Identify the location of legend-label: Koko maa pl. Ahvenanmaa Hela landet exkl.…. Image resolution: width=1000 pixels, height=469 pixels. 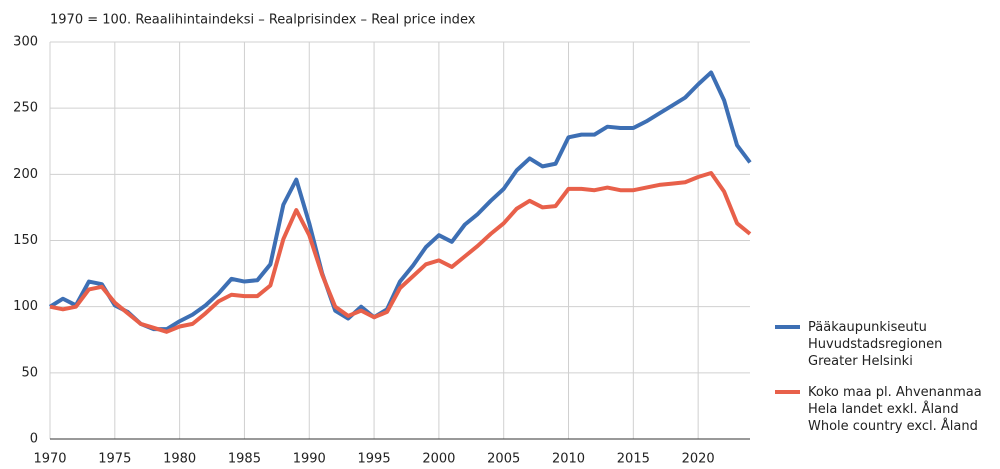
(895, 409).